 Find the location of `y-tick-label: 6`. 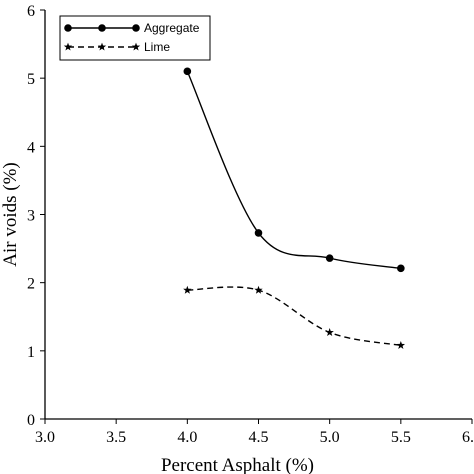

y-tick-label: 6 is located at coordinates (31, 11).